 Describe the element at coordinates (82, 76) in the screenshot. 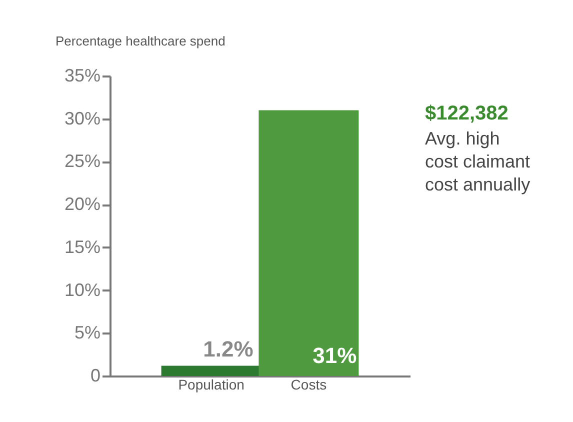

I see `y-tick-label: 35%` at that location.